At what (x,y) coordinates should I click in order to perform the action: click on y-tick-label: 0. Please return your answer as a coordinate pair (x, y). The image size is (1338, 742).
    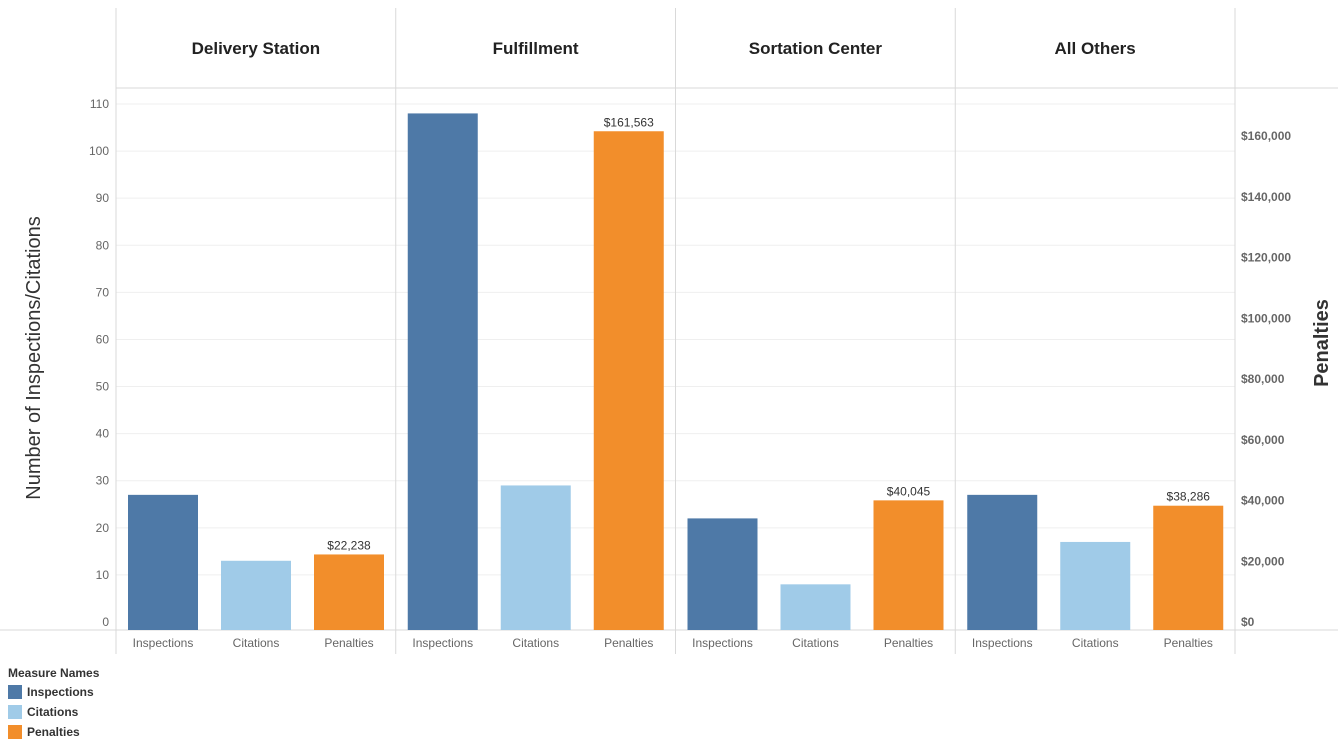
    Looking at the image, I should click on (105, 622).